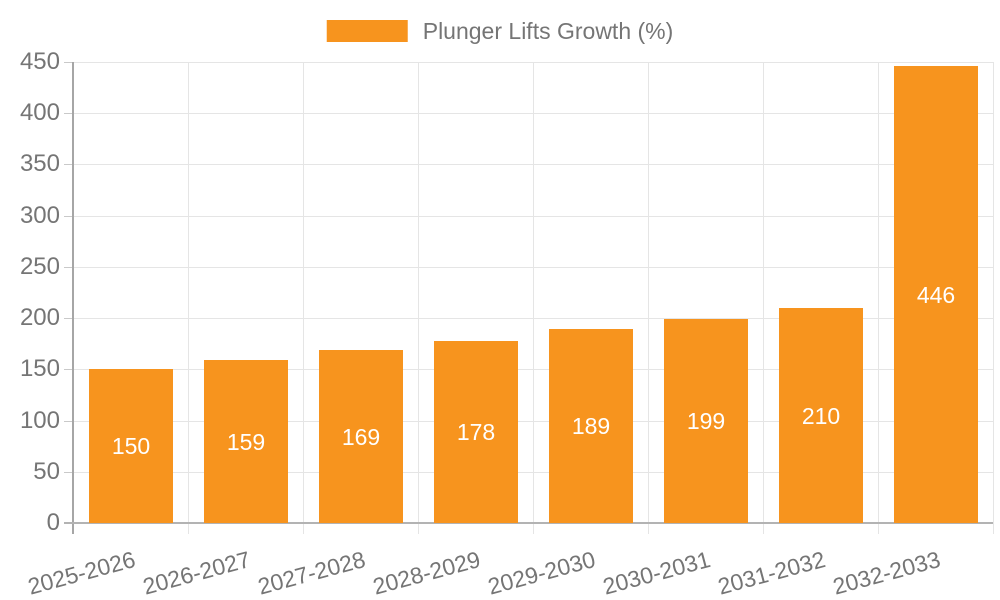 The height and width of the screenshot is (600, 1000). What do you see at coordinates (367, 31) in the screenshot?
I see `legend-swatch-icon` at bounding box center [367, 31].